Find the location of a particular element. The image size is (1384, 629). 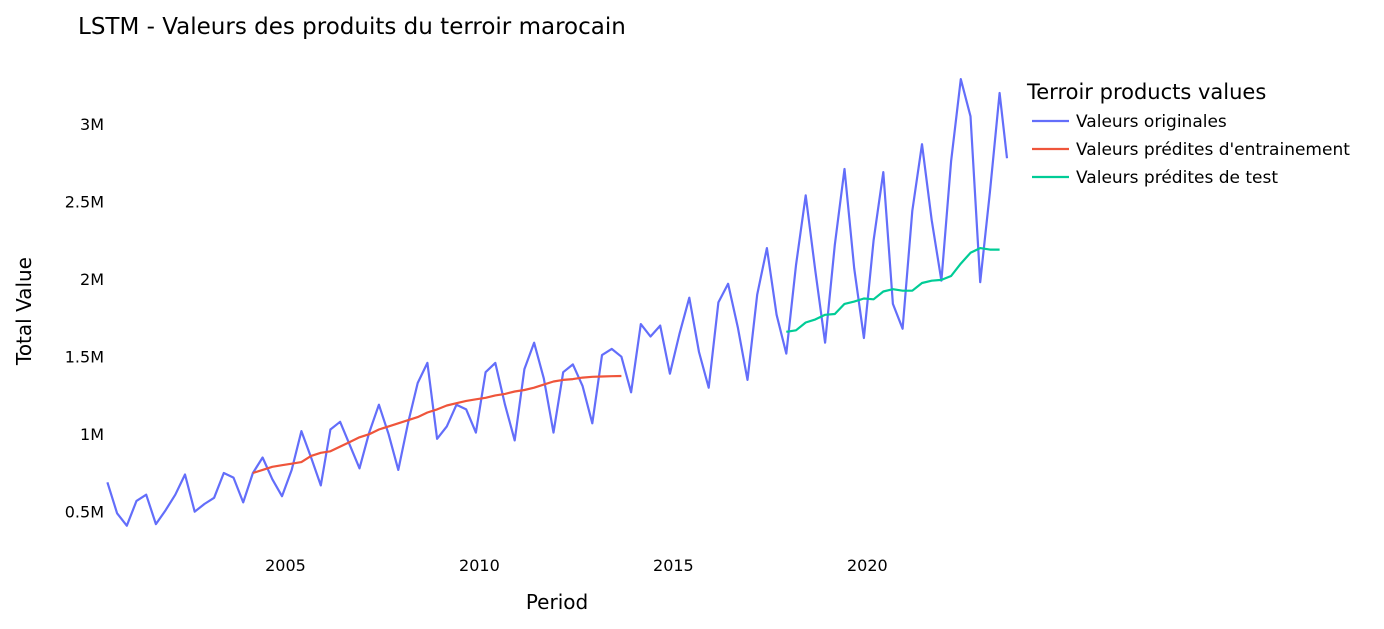

y-tick-label: 0.5M is located at coordinates (84, 512).